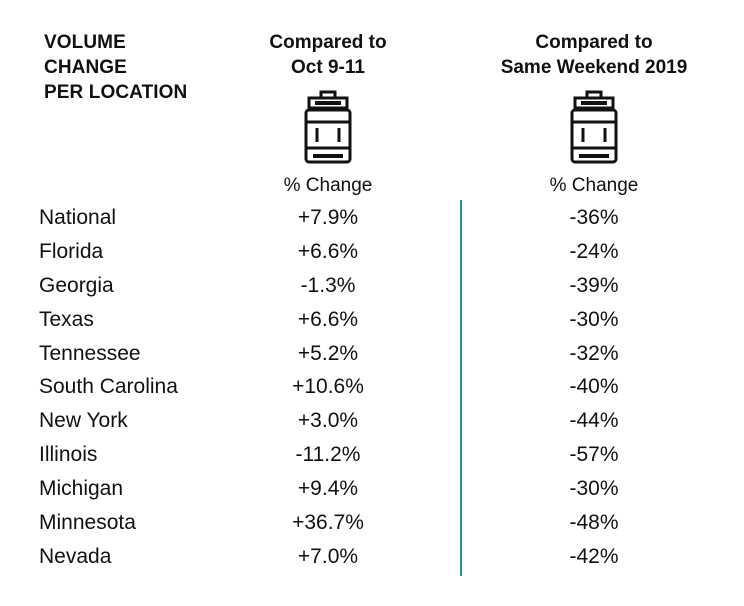  Describe the element at coordinates (71, 251) in the screenshot. I see `location-label: Florida` at that location.